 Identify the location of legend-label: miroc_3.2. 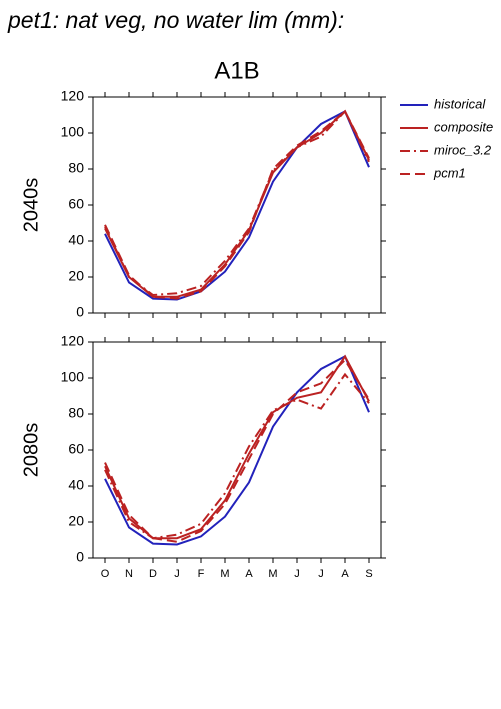
(463, 149).